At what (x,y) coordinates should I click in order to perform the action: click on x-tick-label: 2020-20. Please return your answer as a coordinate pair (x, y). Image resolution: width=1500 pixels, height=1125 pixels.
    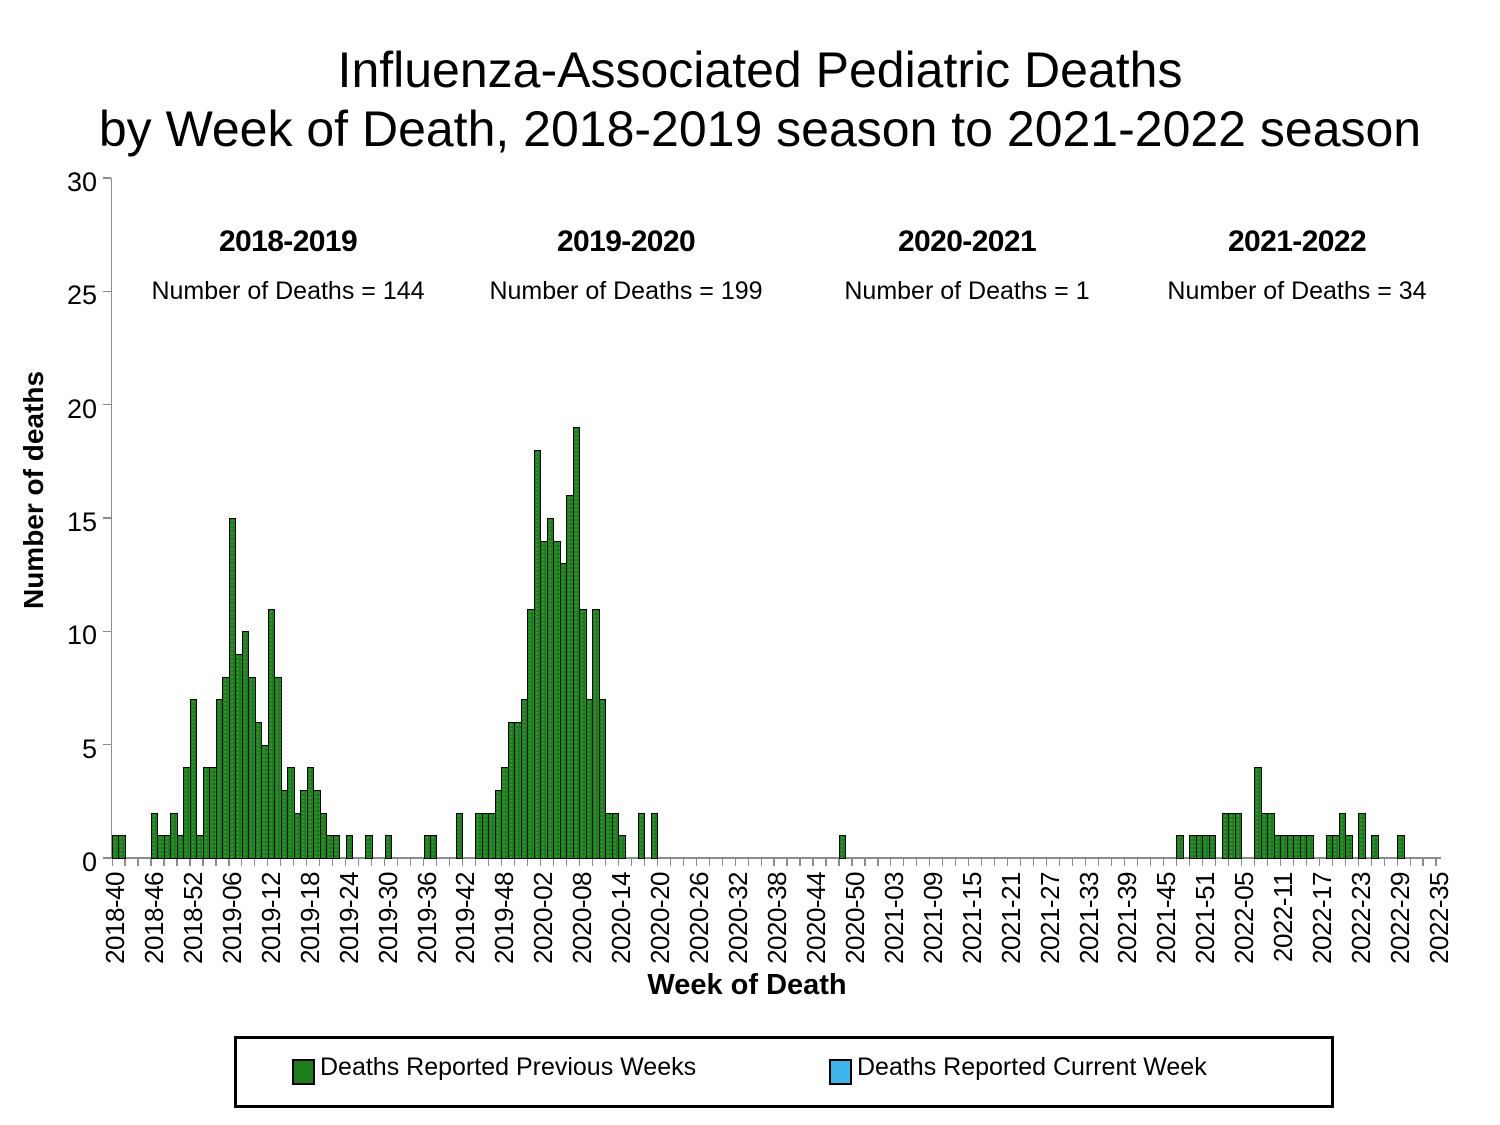
    Looking at the image, I should click on (660, 918).